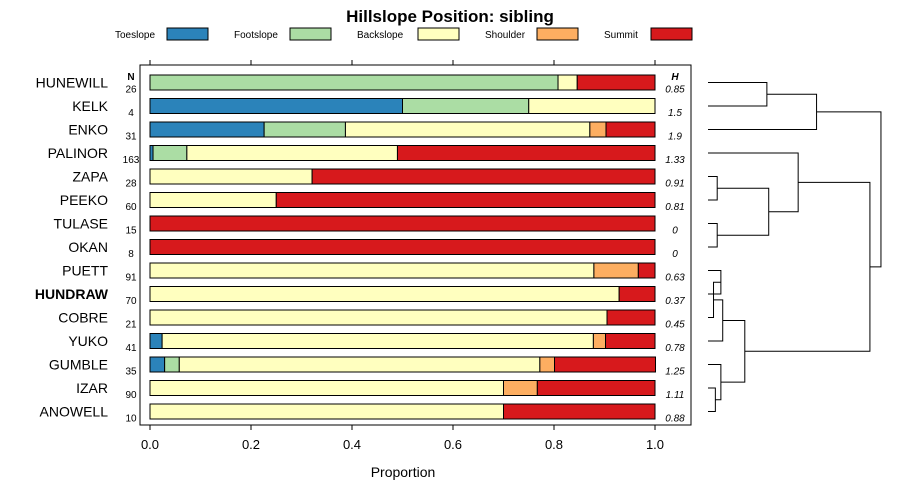  What do you see at coordinates (83, 318) in the screenshot?
I see `row-label: COBRE` at bounding box center [83, 318].